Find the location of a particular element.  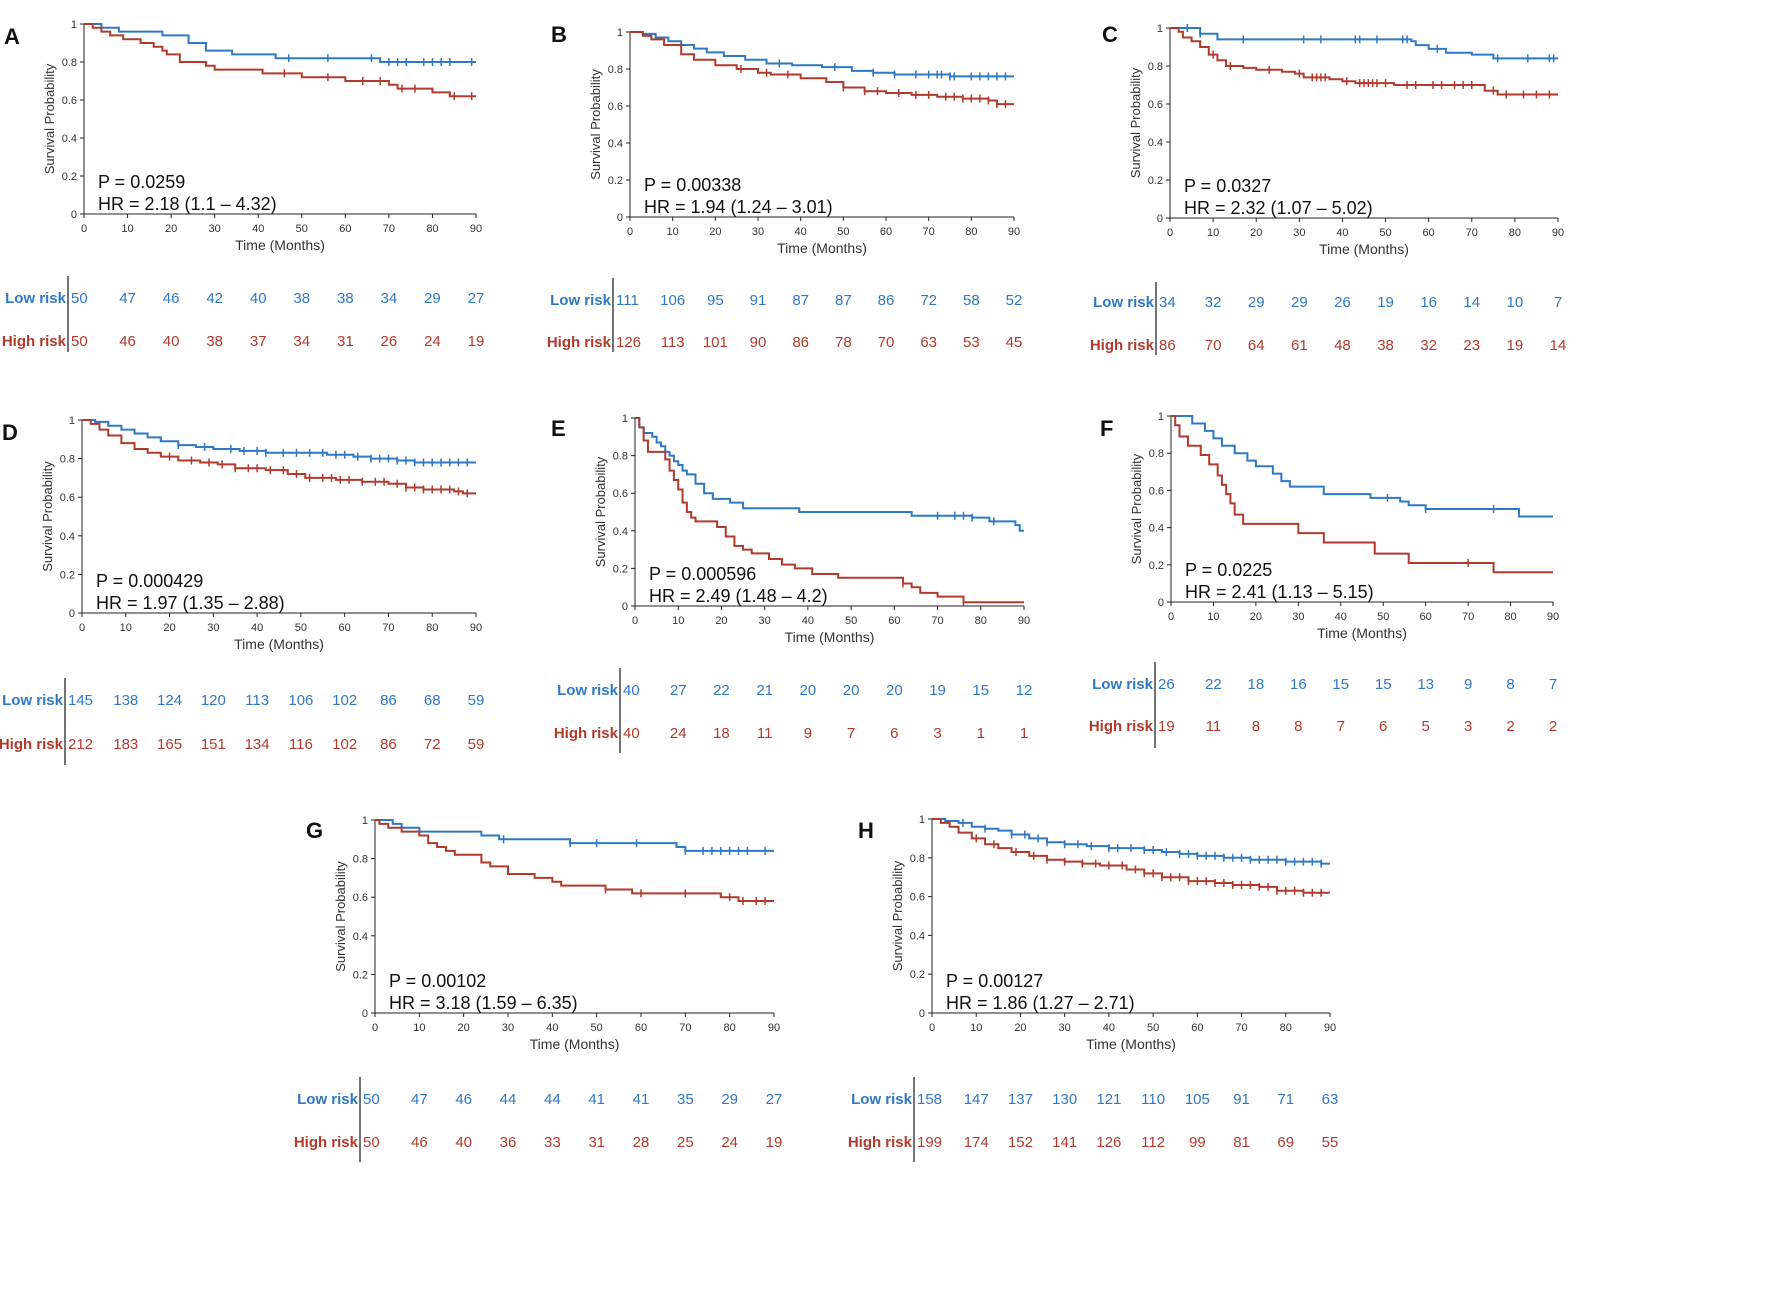

p-value: P = 0.00127 is located at coordinates (994, 981).